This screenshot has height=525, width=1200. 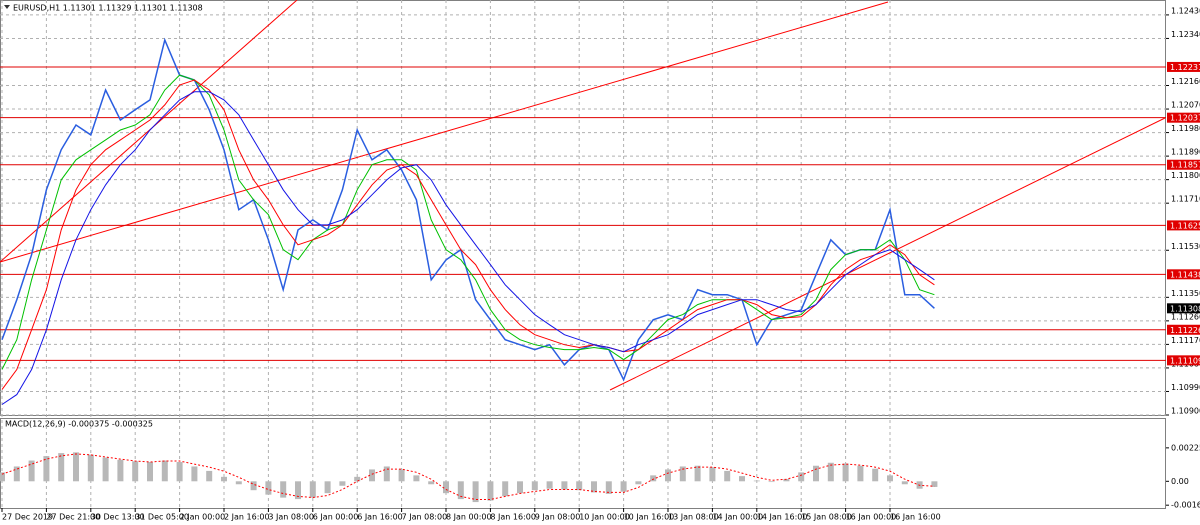 I want to click on x-tick-label: 6 Jan 16:00, so click(x=380, y=517).